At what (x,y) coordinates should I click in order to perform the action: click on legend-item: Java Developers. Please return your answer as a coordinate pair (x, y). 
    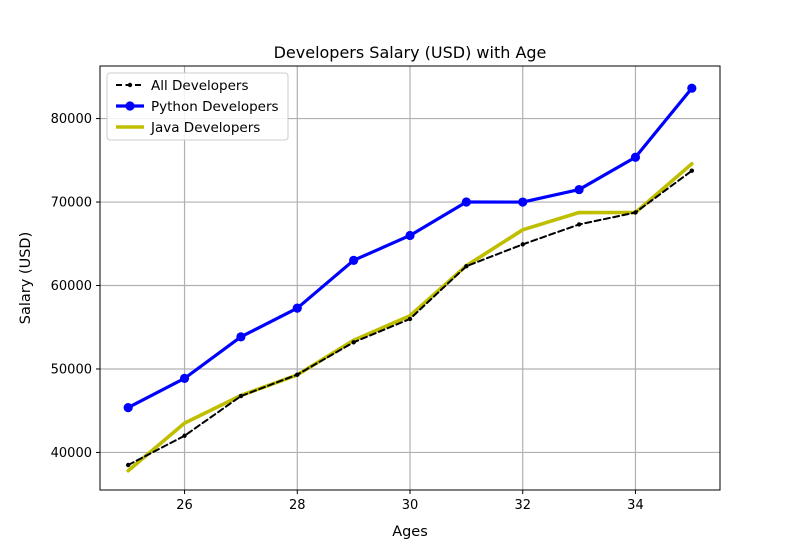
    Looking at the image, I should click on (188, 128).